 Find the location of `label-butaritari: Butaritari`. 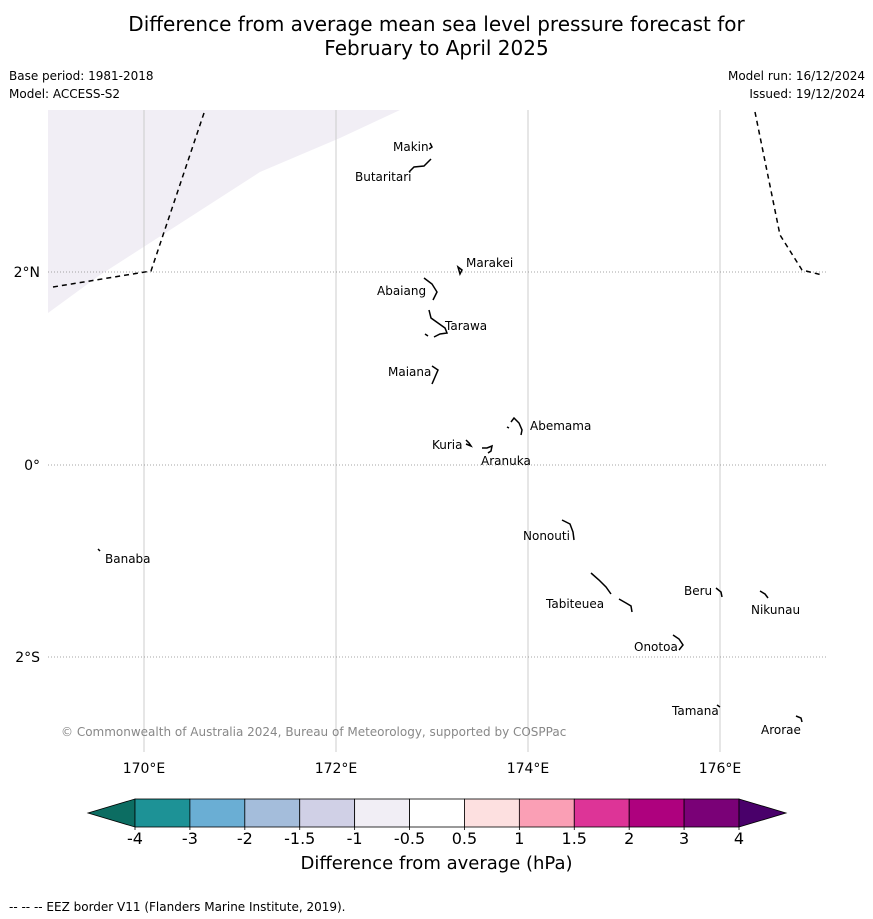

label-butaritari: Butaritari is located at coordinates (383, 177).